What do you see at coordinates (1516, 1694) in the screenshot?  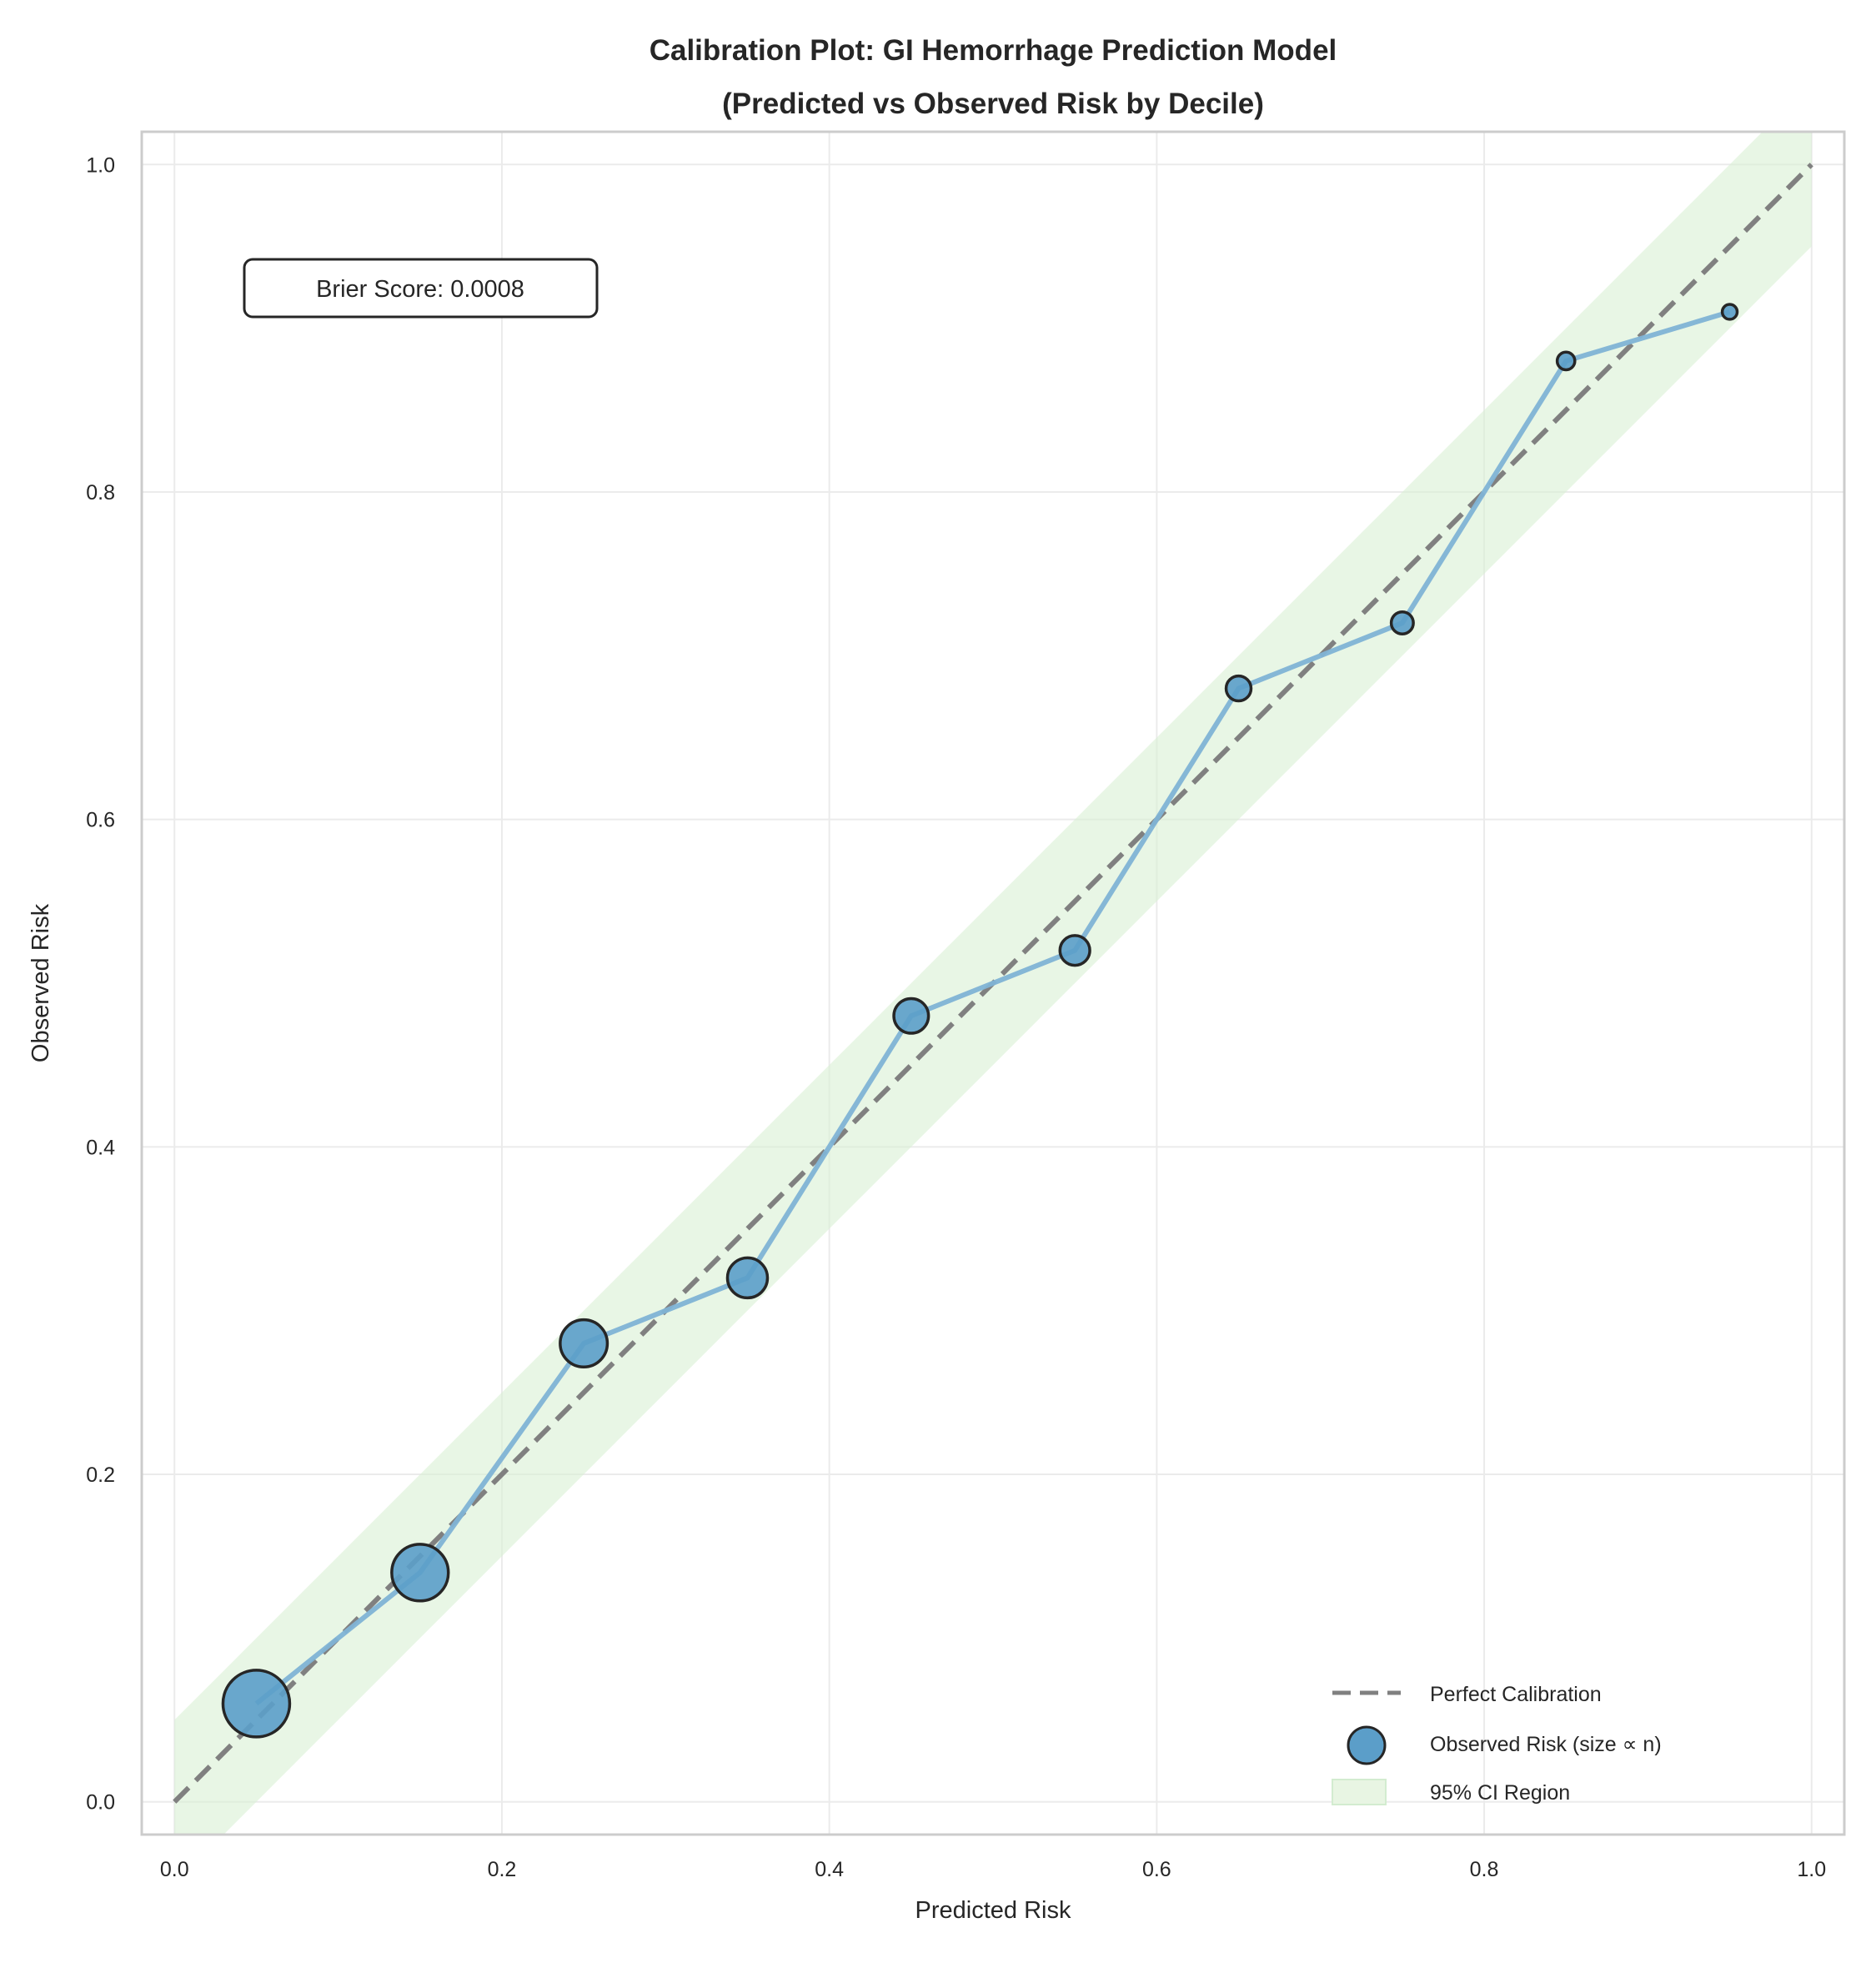 I see `legend-label-perfect: Perfect Calibration` at bounding box center [1516, 1694].